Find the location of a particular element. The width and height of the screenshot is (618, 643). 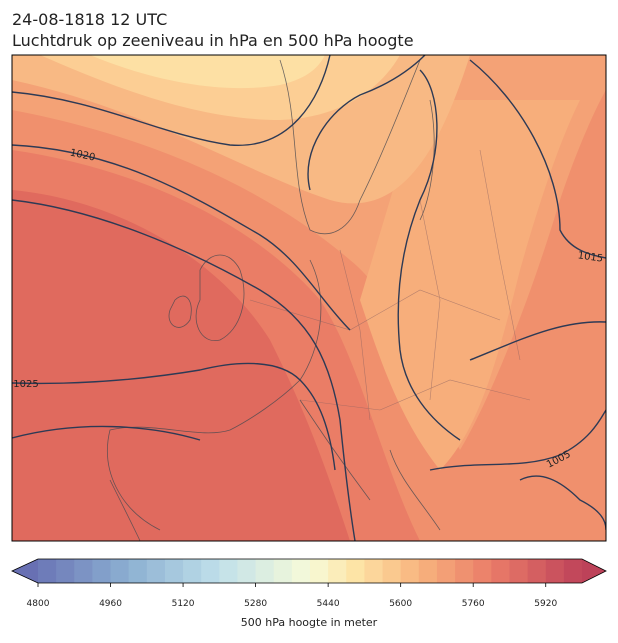

colorbar-extend-low is located at coordinates (25, 571).